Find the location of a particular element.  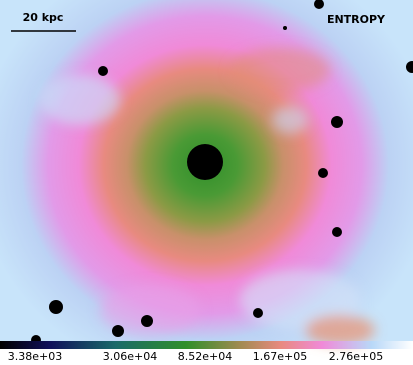

colorbar is located at coordinates (206, 345).